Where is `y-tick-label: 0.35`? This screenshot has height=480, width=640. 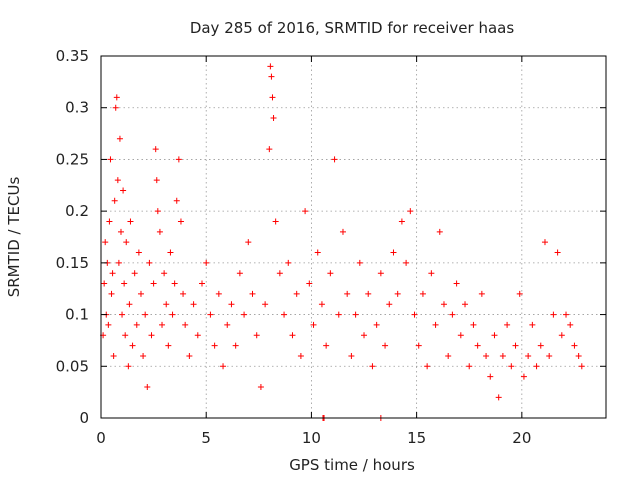
y-tick-label: 0.35 is located at coordinates (72, 56).